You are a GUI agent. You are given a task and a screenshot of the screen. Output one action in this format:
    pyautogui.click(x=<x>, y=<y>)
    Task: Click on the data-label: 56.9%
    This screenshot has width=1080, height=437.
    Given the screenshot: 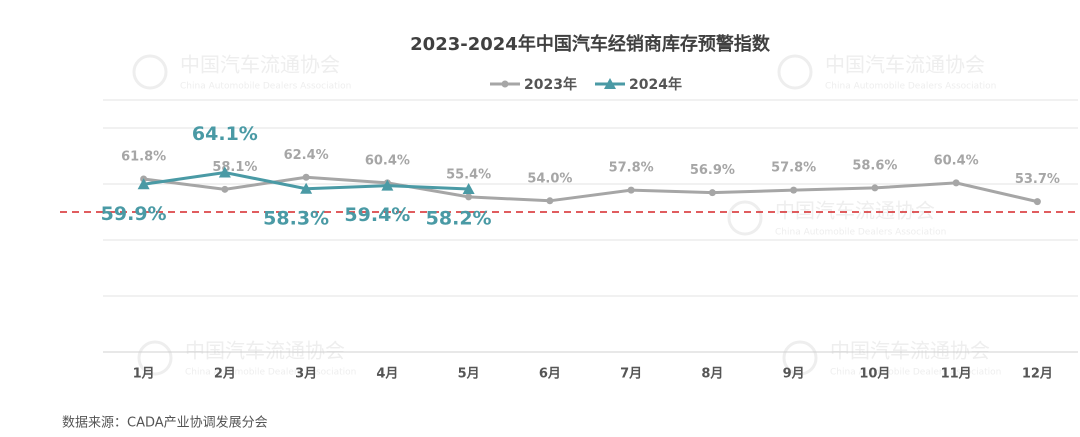 What is the action you would take?
    pyautogui.click(x=712, y=170)
    